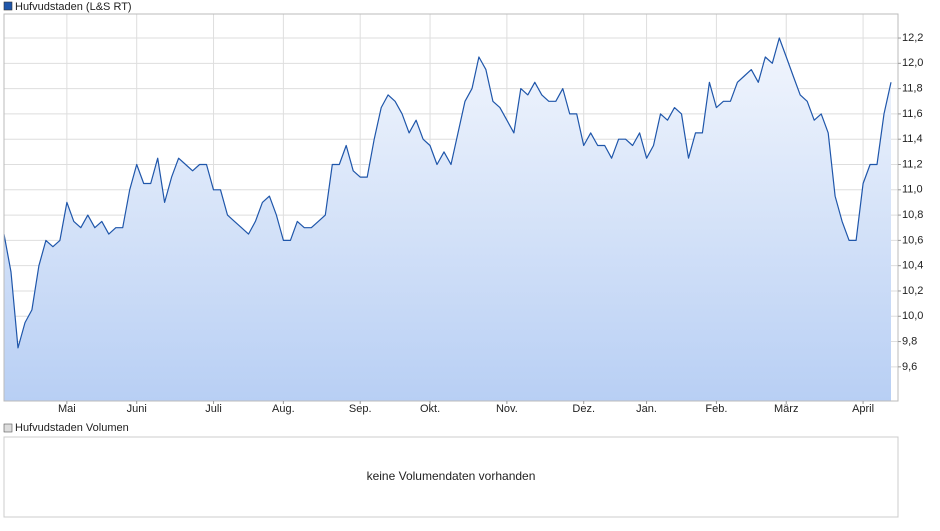 The image size is (940, 531). I want to click on volume-frame, so click(451, 477).